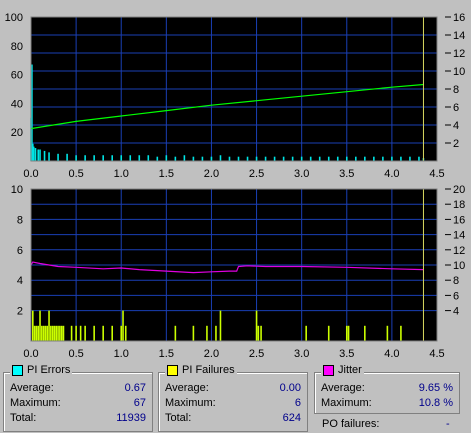 This screenshot has height=433, width=471. Describe the element at coordinates (208, 370) in the screenshot. I see `pi-failures-title-text: PI Failures` at that location.